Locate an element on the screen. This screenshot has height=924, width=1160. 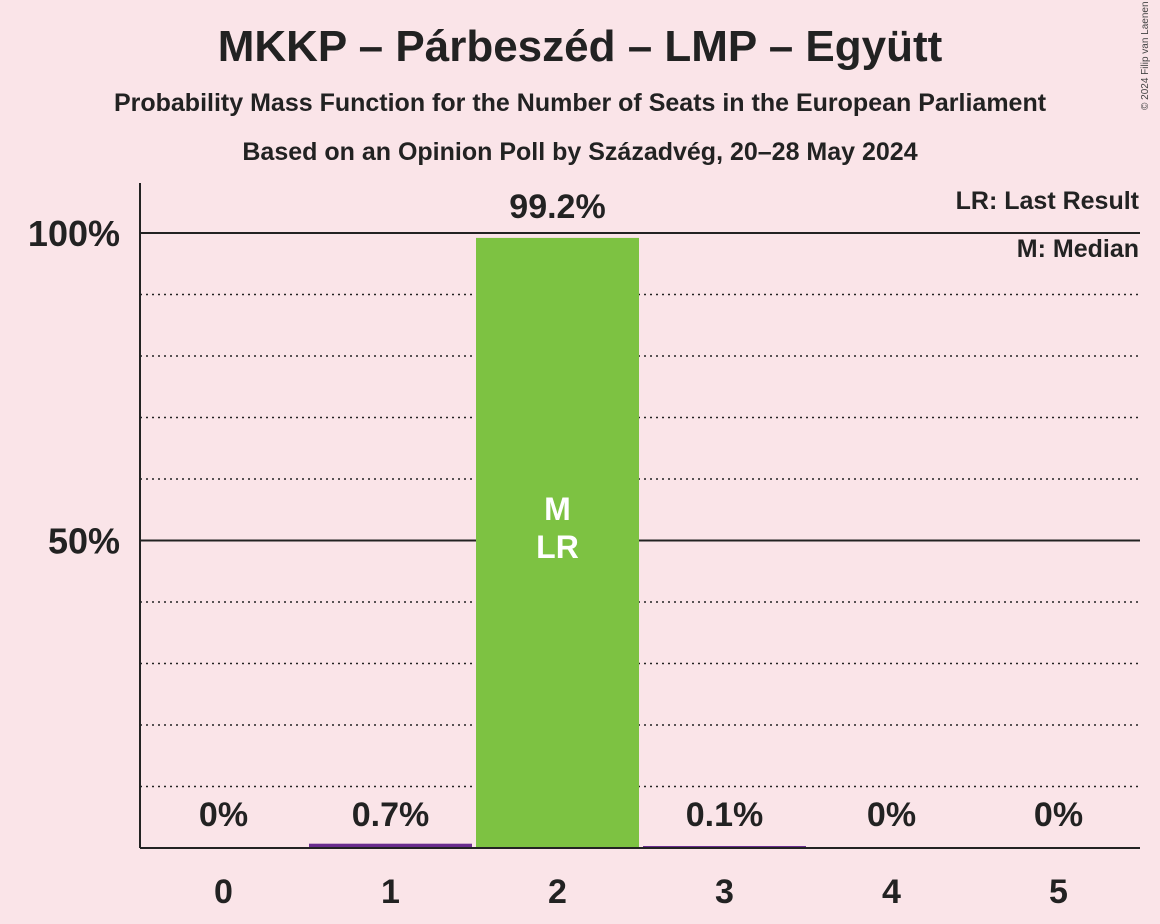
y-tick-label: 50% is located at coordinates (84, 541).